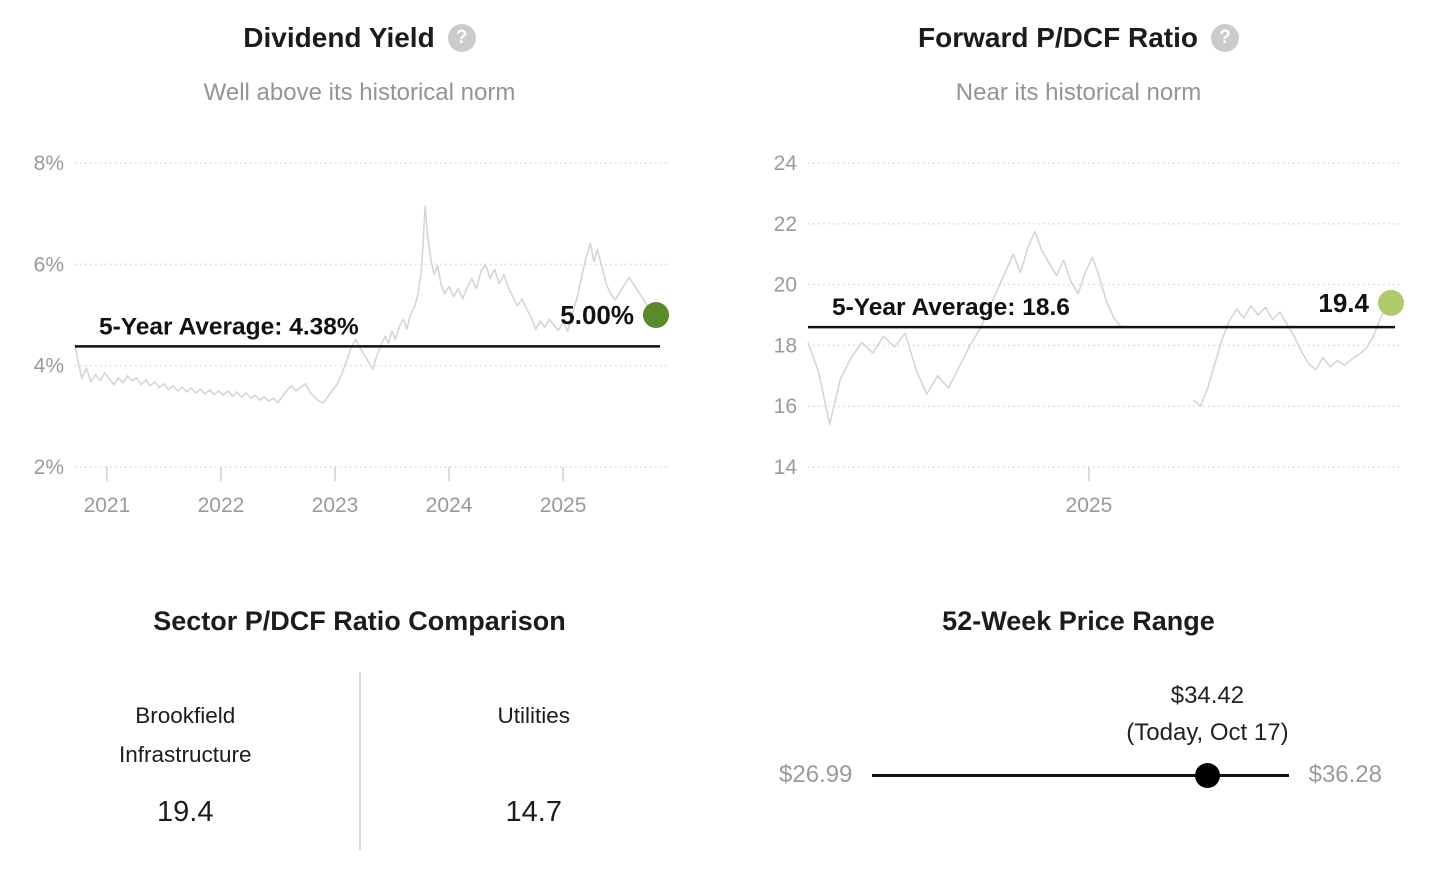 This screenshot has width=1438, height=880. Describe the element at coordinates (951, 307) in the screenshot. I see `svg-text: 5-Year Average: 18.6` at that location.